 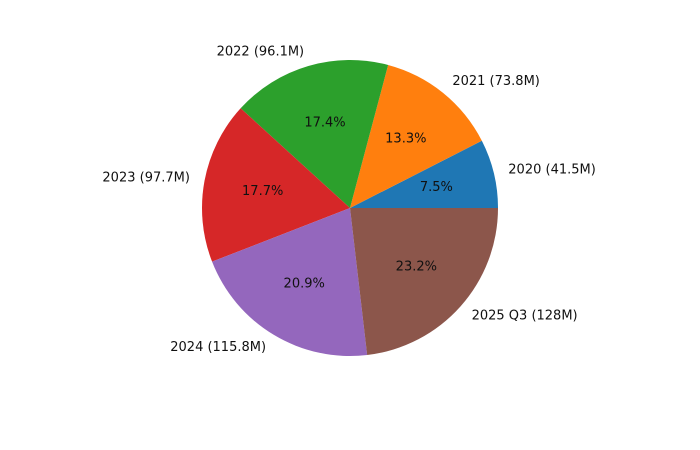 What do you see at coordinates (436, 187) in the screenshot?
I see `slice-percent-label: 7.5%` at bounding box center [436, 187].